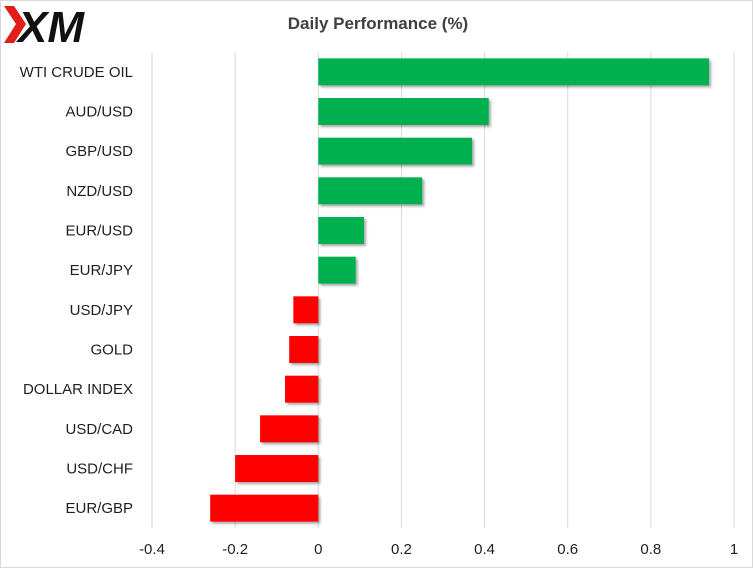 This screenshot has width=753, height=568. Describe the element at coordinates (101, 310) in the screenshot. I see `category-label: USD/JPY` at that location.